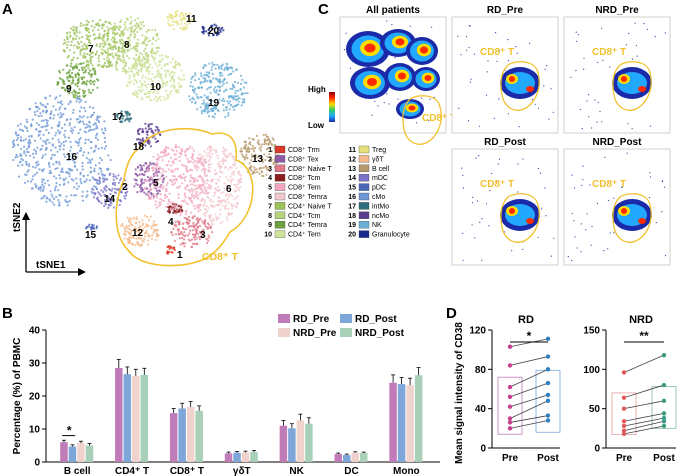 This screenshot has width=685, height=476. I want to click on panel-label-b: B, so click(7, 313).